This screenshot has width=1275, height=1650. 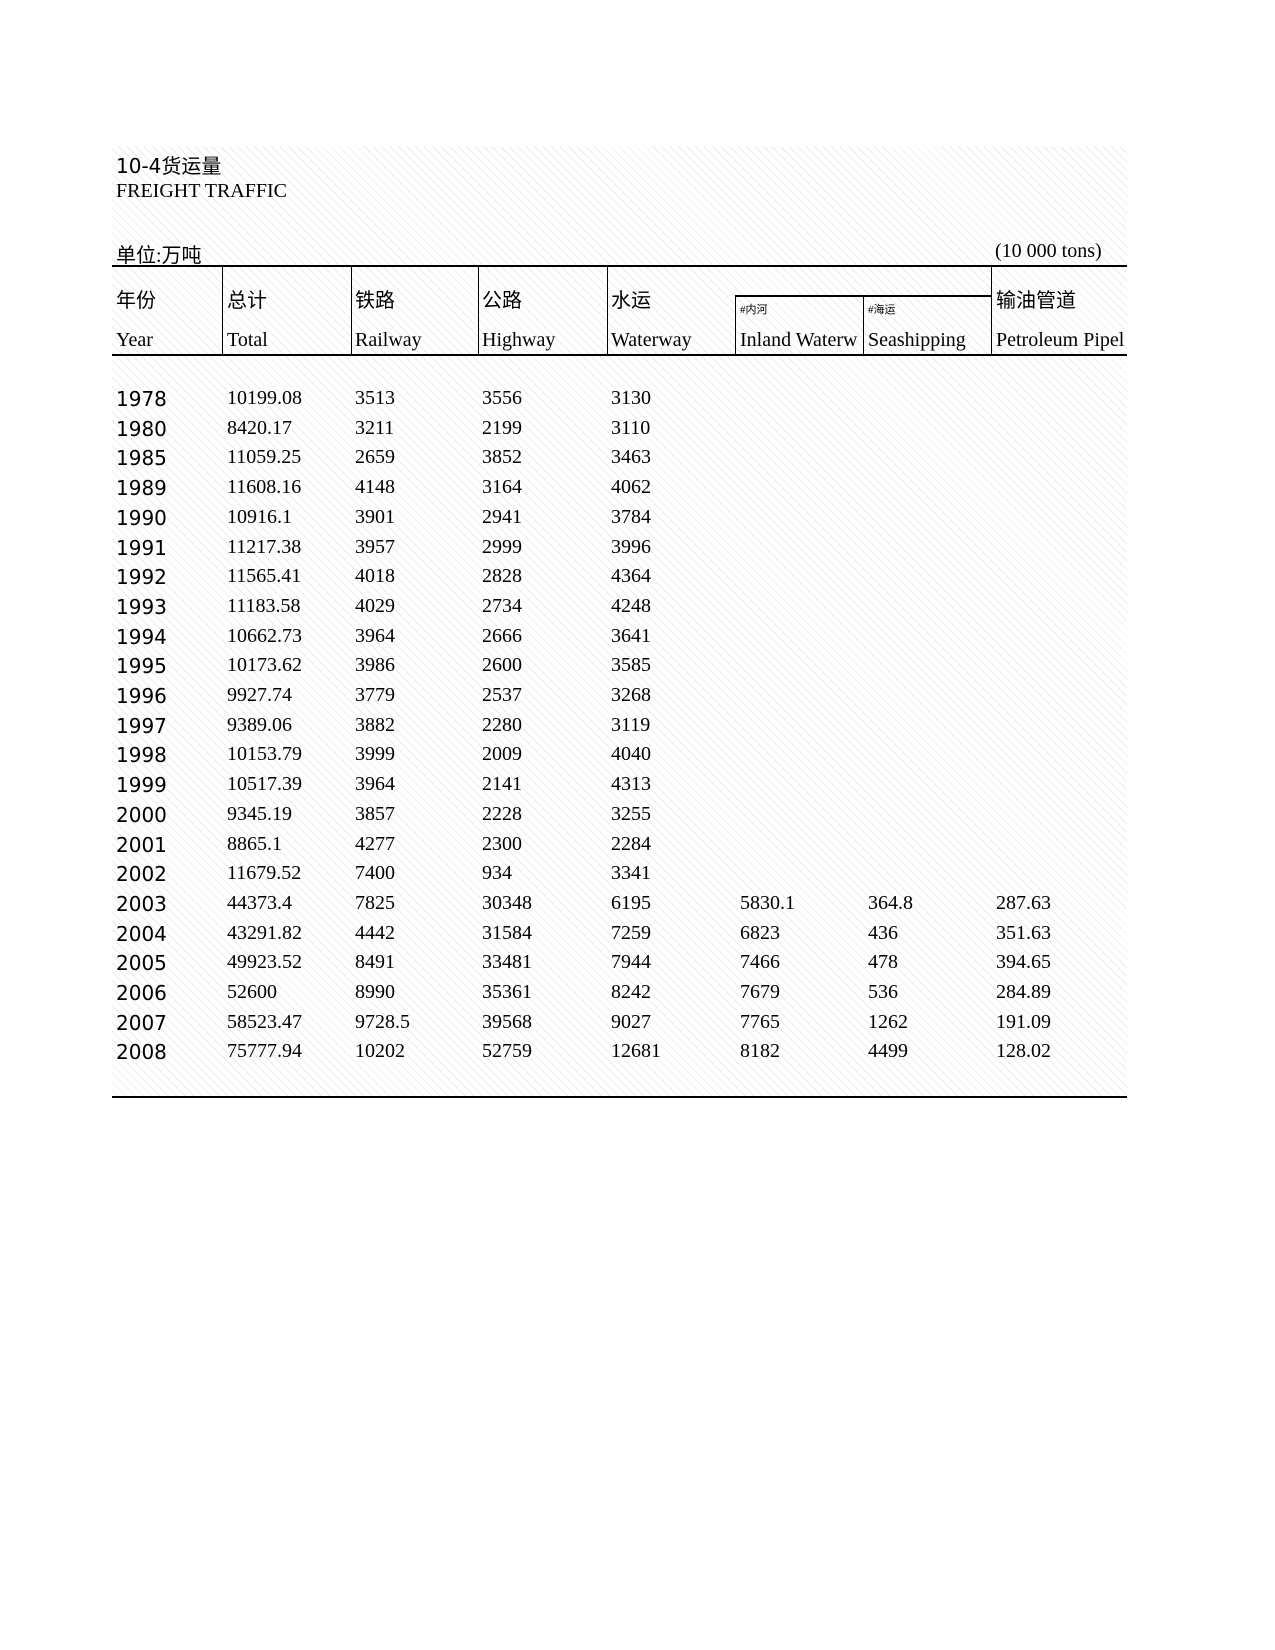 What do you see at coordinates (631, 902) in the screenshot?
I see `value-cell: 6195` at bounding box center [631, 902].